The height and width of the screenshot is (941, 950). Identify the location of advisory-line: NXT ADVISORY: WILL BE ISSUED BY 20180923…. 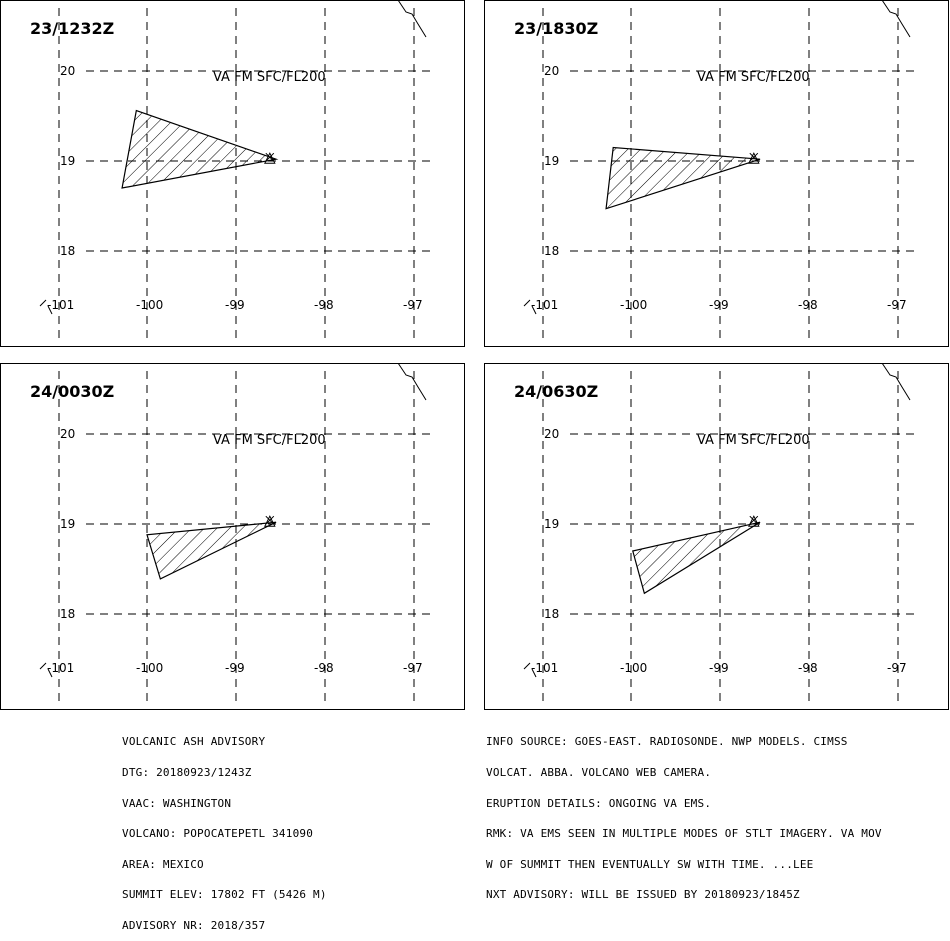
(643, 895).